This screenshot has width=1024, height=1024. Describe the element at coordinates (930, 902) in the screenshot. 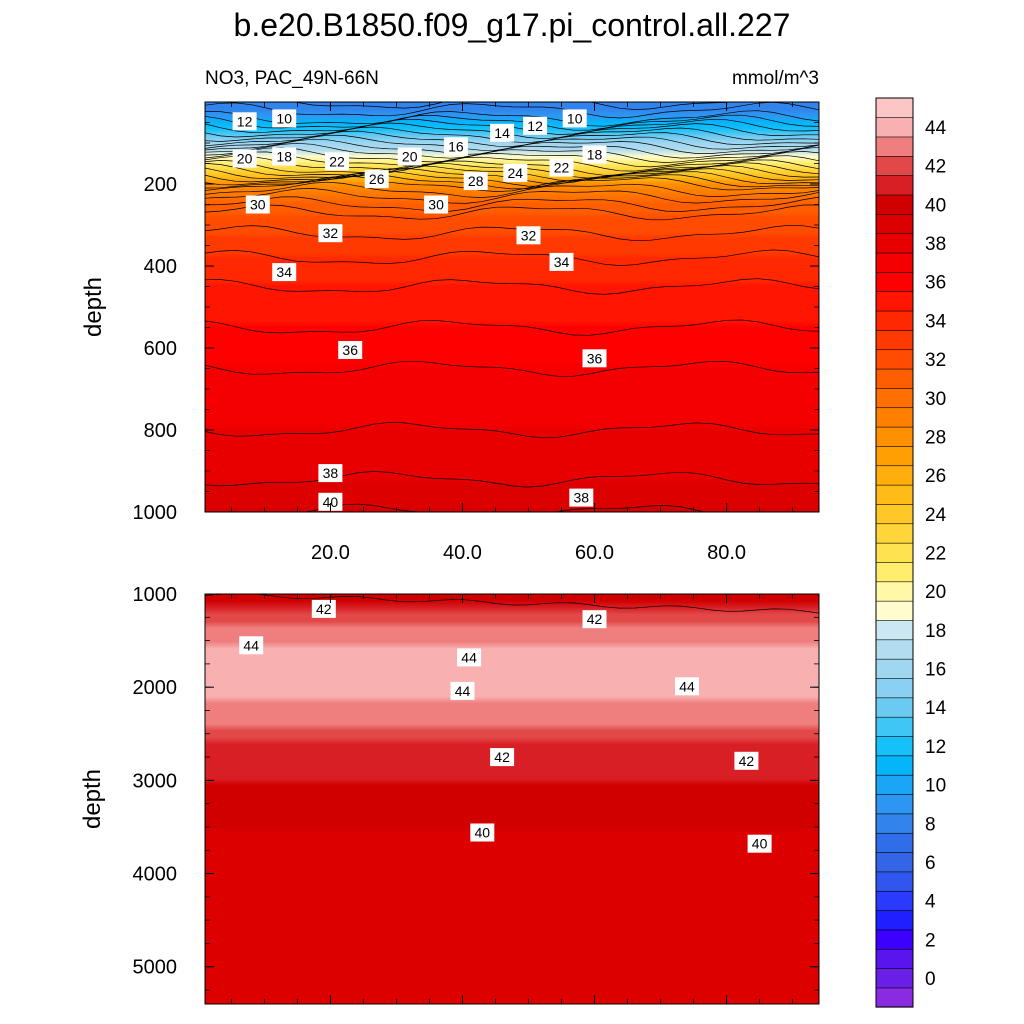

I see `colorbar-tick-label: 4` at that location.